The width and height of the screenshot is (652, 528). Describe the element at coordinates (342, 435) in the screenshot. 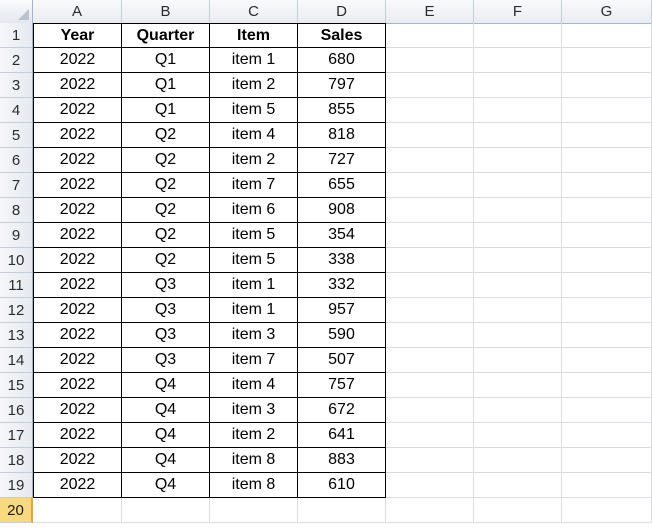

I see `table-cell: 641` at that location.